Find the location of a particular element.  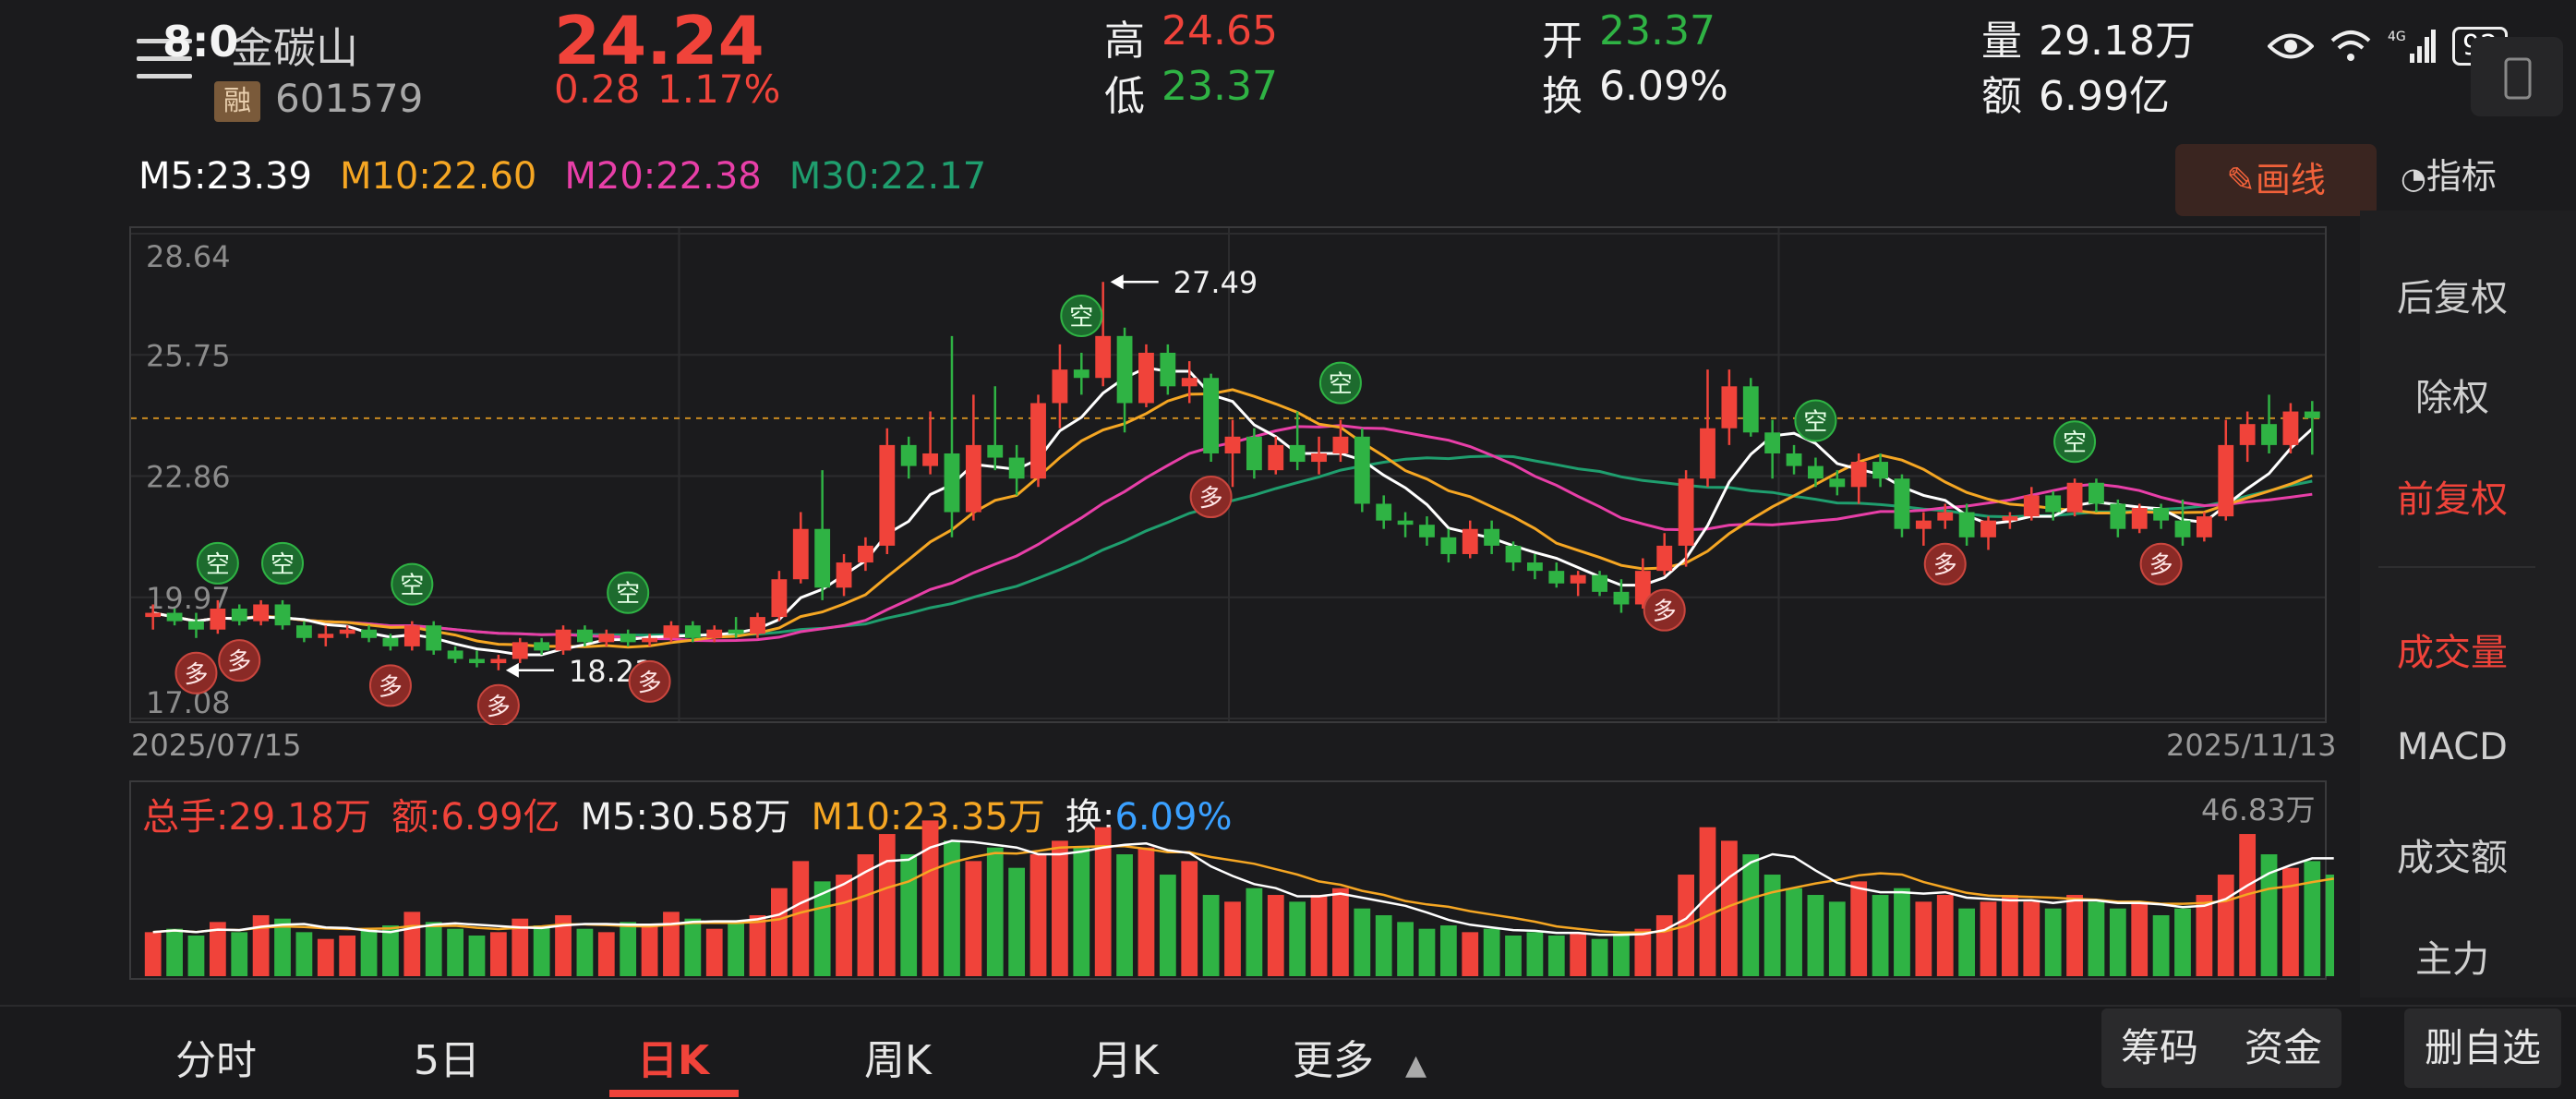

tab-daily-k: 日K is located at coordinates (673, 1060).